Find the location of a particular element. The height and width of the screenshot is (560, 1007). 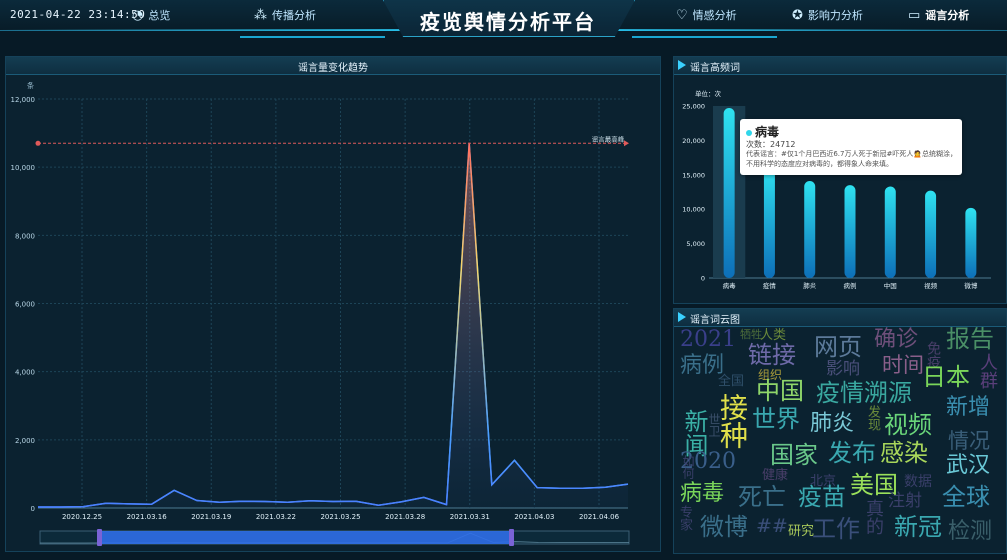

word-cloud-word: 全国 is located at coordinates (731, 381).